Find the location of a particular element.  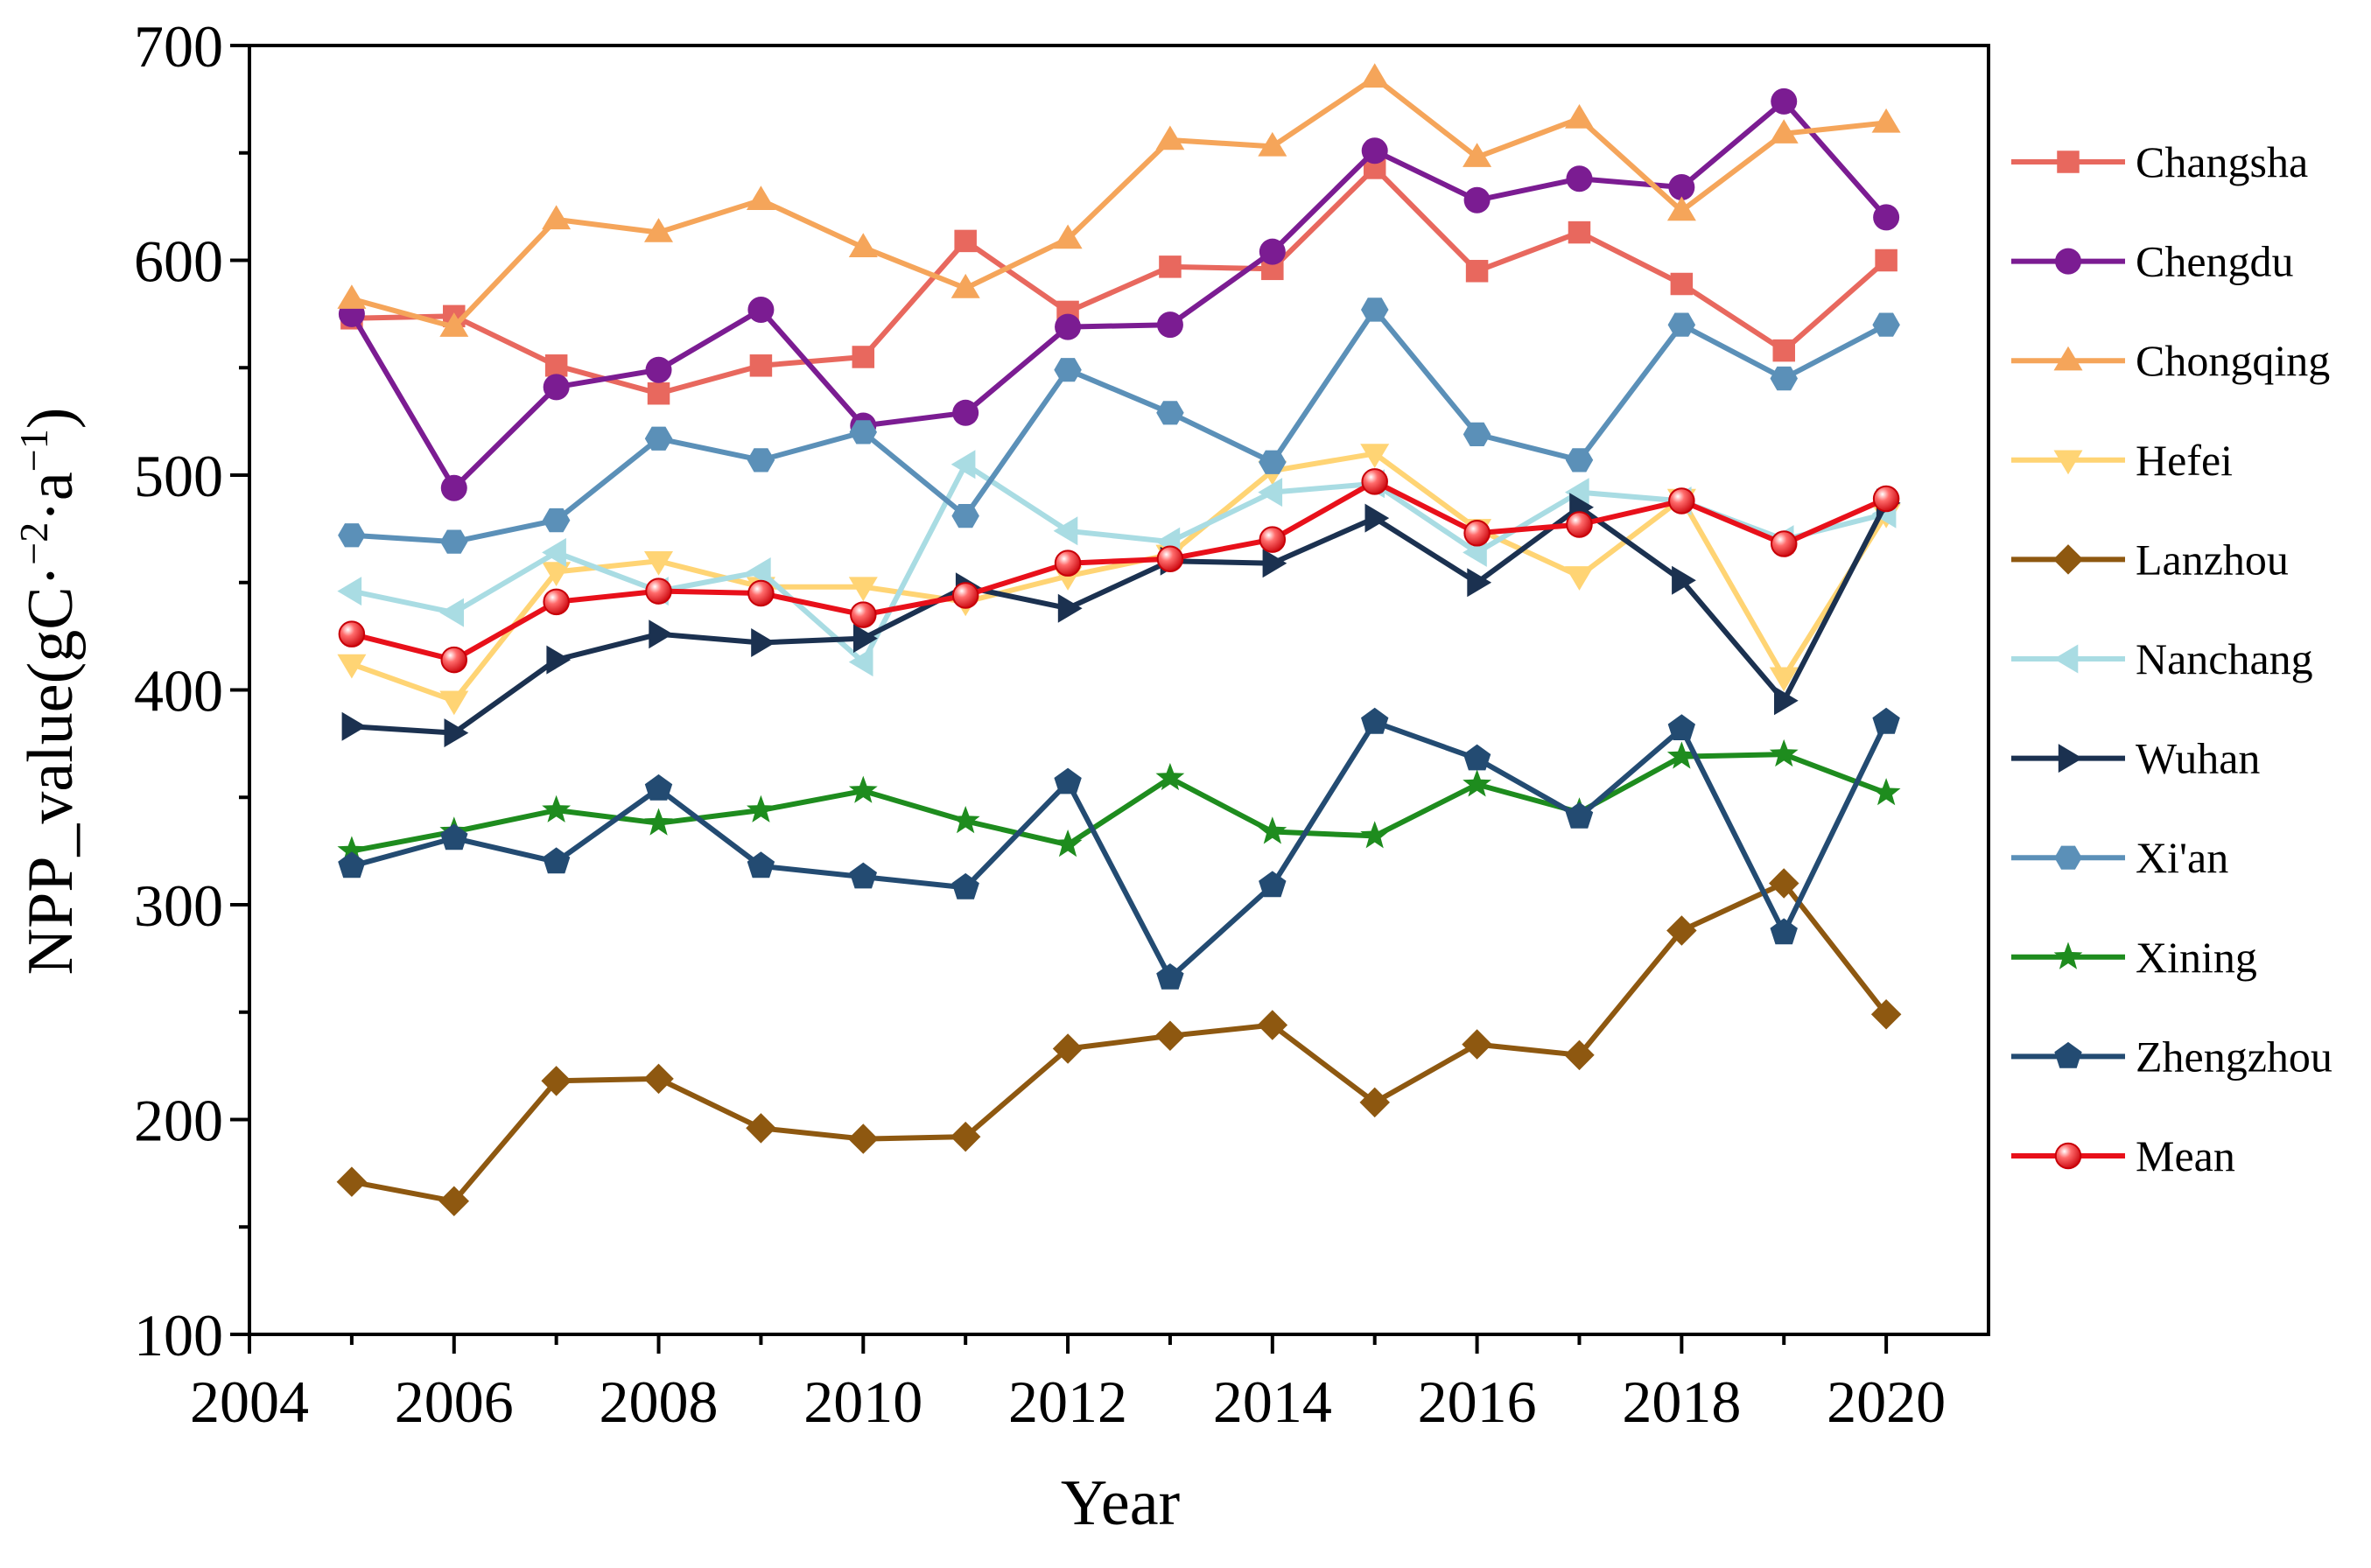

legend-item-xining: Xining is located at coordinates (2134, 957).